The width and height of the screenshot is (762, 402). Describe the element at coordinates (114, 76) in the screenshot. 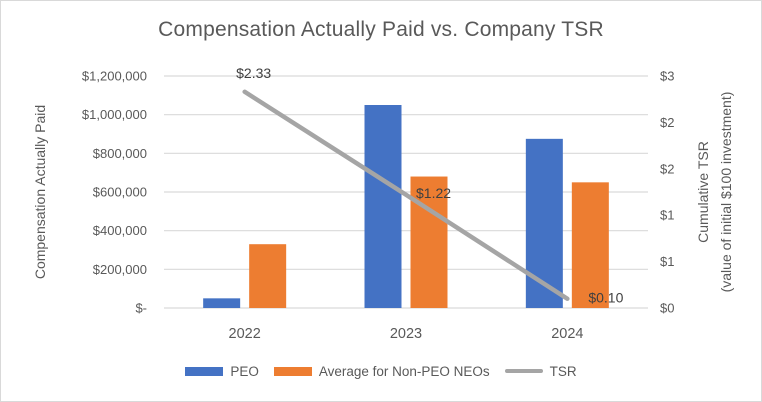

I see `left-axis-tick-label: $1,200,000` at that location.